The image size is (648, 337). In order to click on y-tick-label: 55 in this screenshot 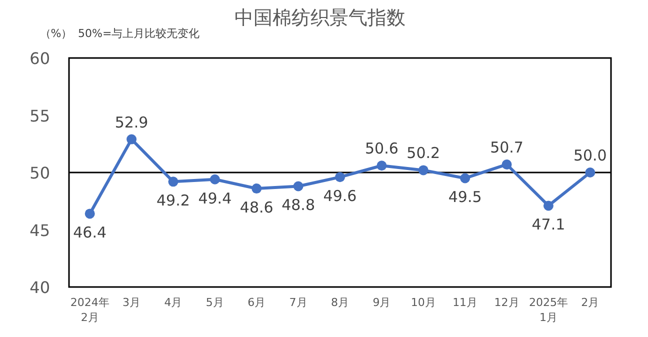, I will do `click(40, 116)`.